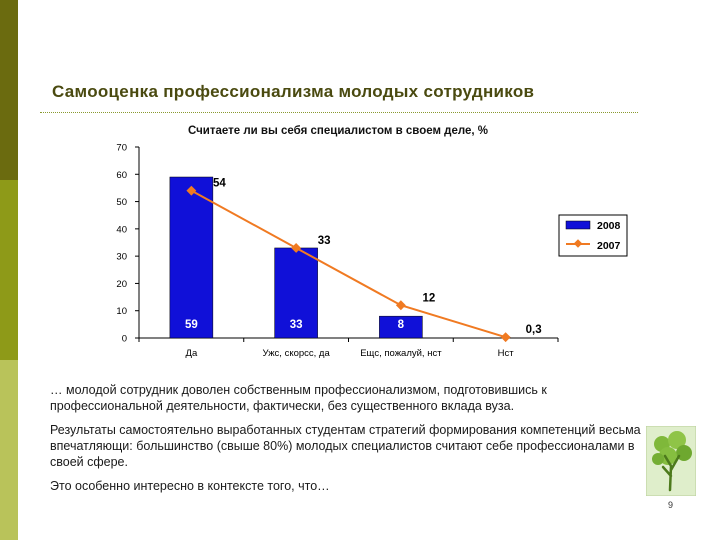 The height and width of the screenshot is (540, 720). Describe the element at coordinates (593, 235) in the screenshot. I see `legend: 2008 2007` at that location.